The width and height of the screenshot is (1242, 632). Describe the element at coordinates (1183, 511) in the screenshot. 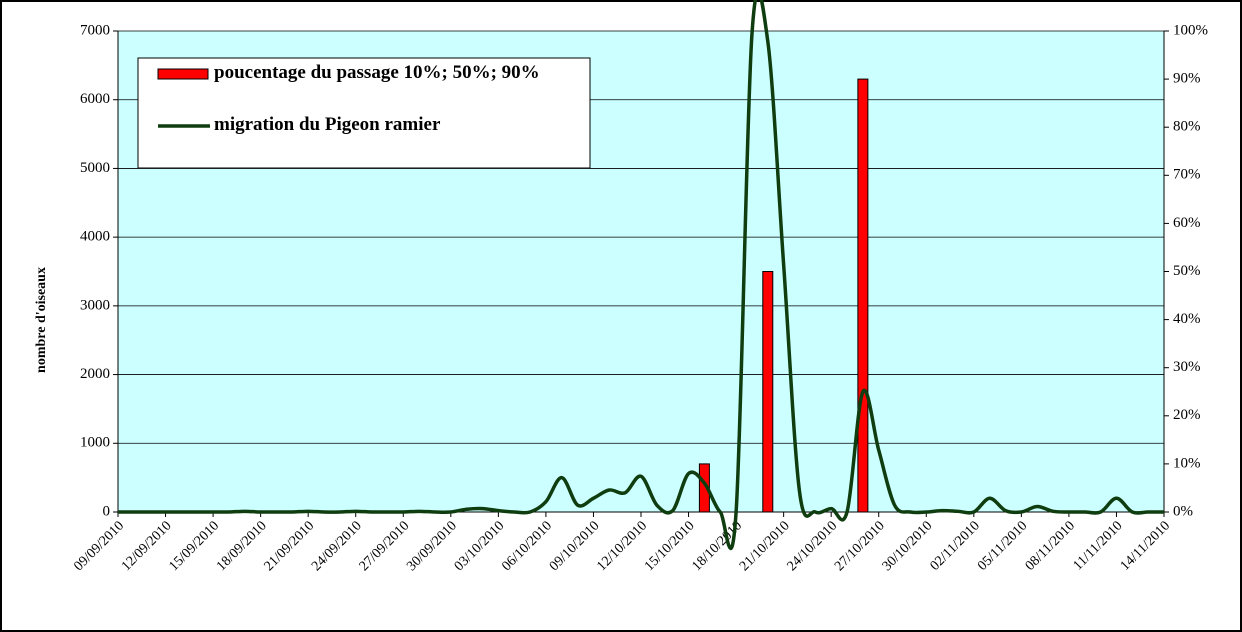

I see `y2-tick-label: 0%` at that location.